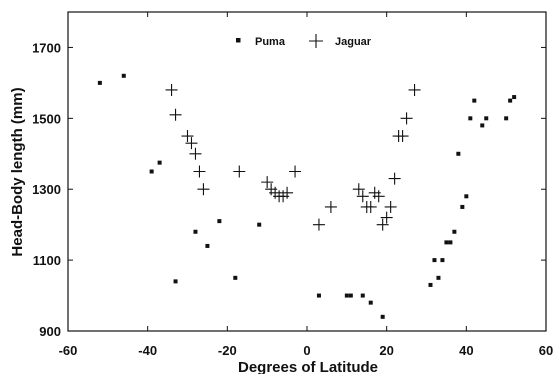 The image size is (557, 374). I want to click on x-tick-label: 20, so click(386, 350).